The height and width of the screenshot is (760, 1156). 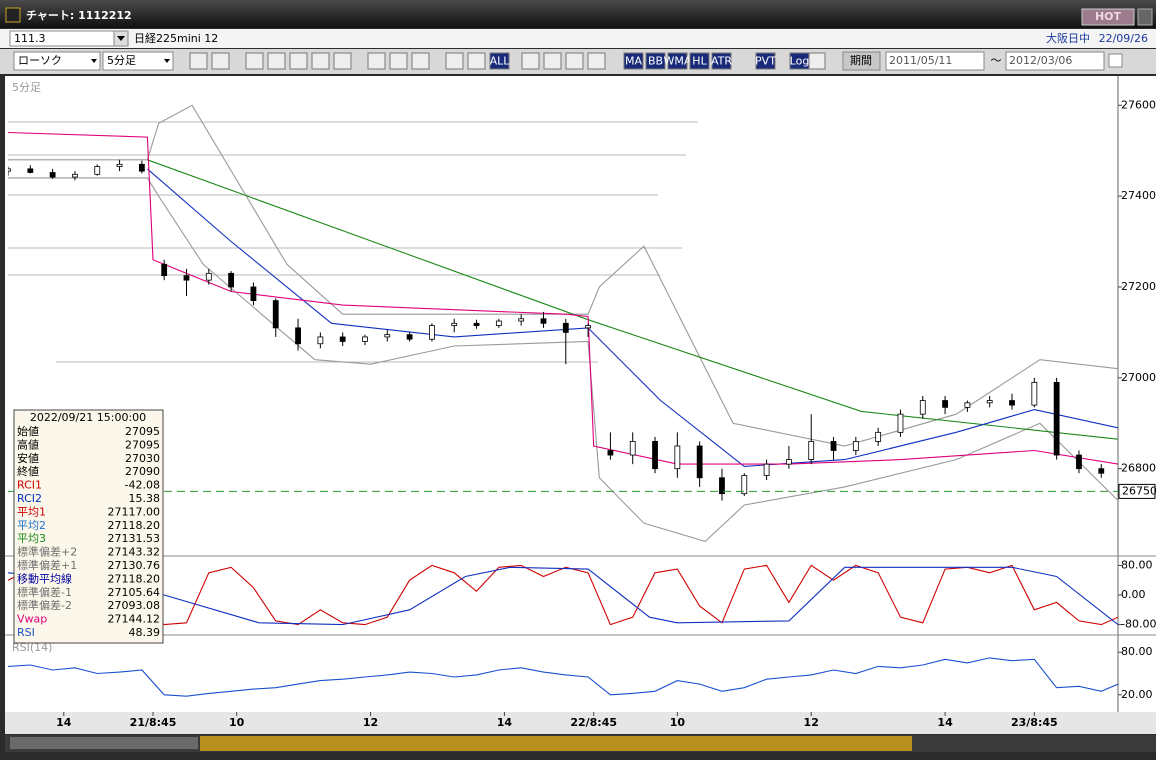 What do you see at coordinates (578, 14) in the screenshot?
I see `title-bar` at bounding box center [578, 14].